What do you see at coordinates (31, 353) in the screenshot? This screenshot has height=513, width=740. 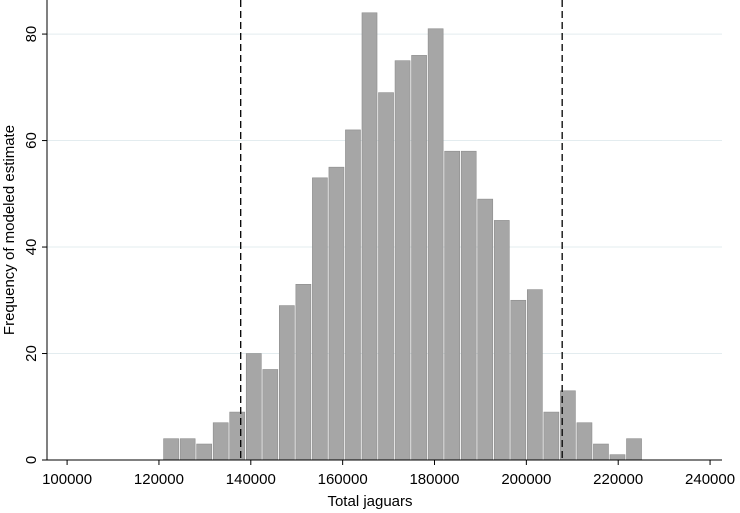 I see `y-tick-label: 20` at bounding box center [31, 353].